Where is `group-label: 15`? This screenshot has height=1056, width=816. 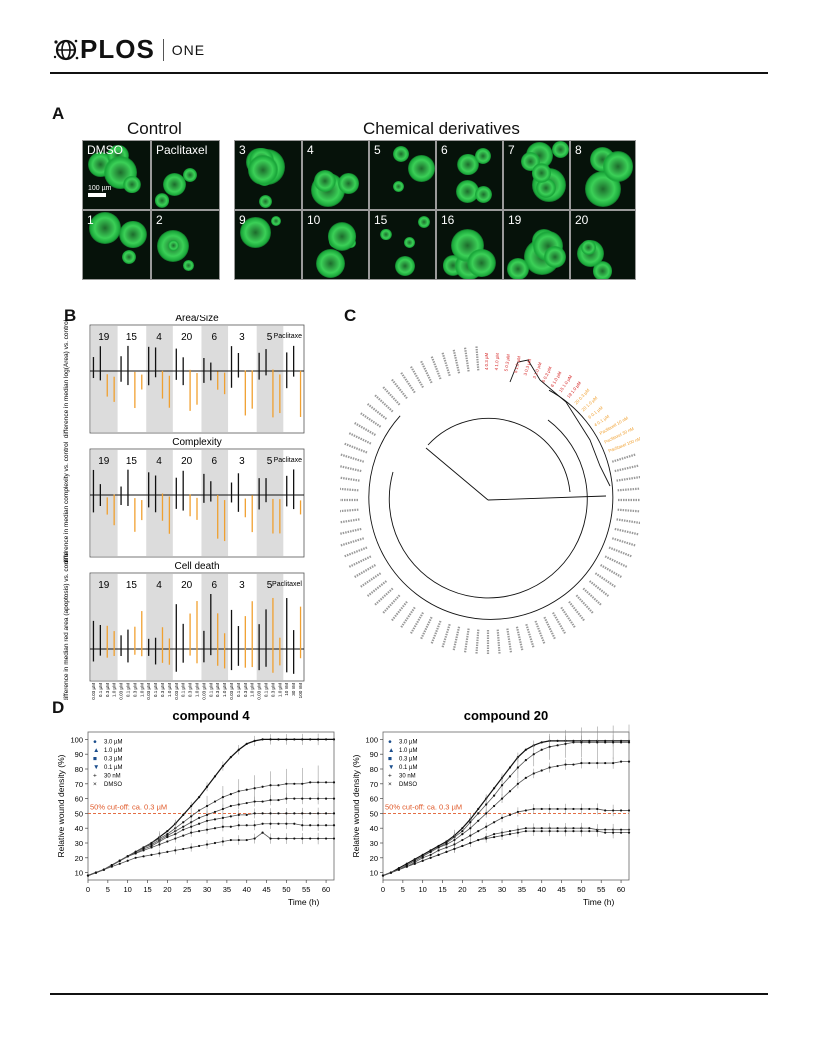 group-label: 15 is located at coordinates (132, 585).